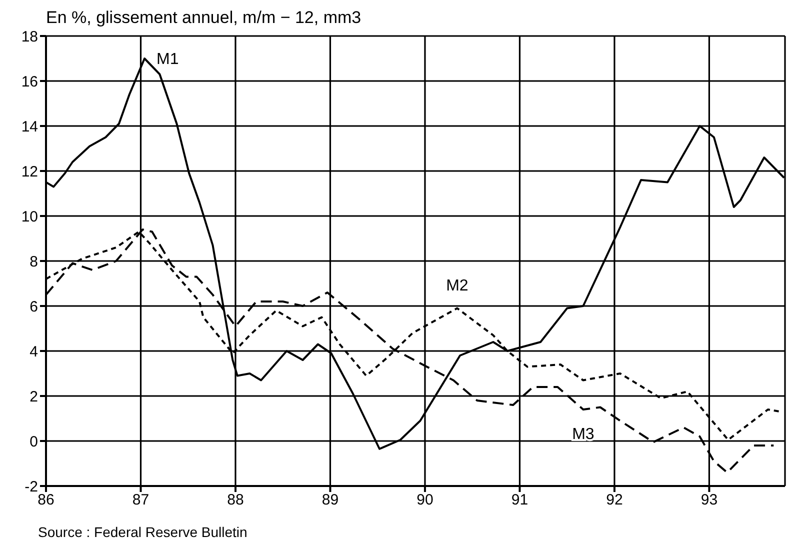  I want to click on y-tick-label: 12, so click(29, 171).